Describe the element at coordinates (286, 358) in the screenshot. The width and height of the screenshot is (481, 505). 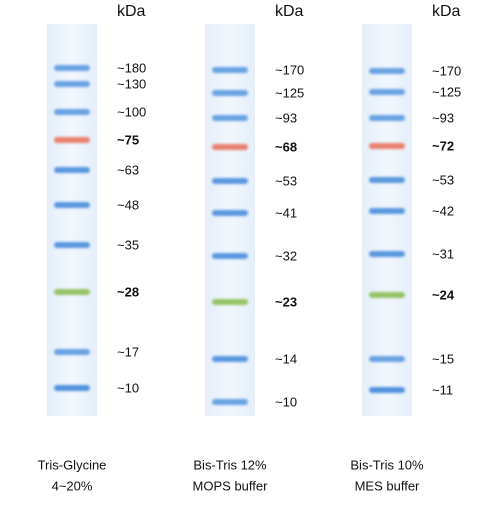
I see `band-label: ~14` at that location.